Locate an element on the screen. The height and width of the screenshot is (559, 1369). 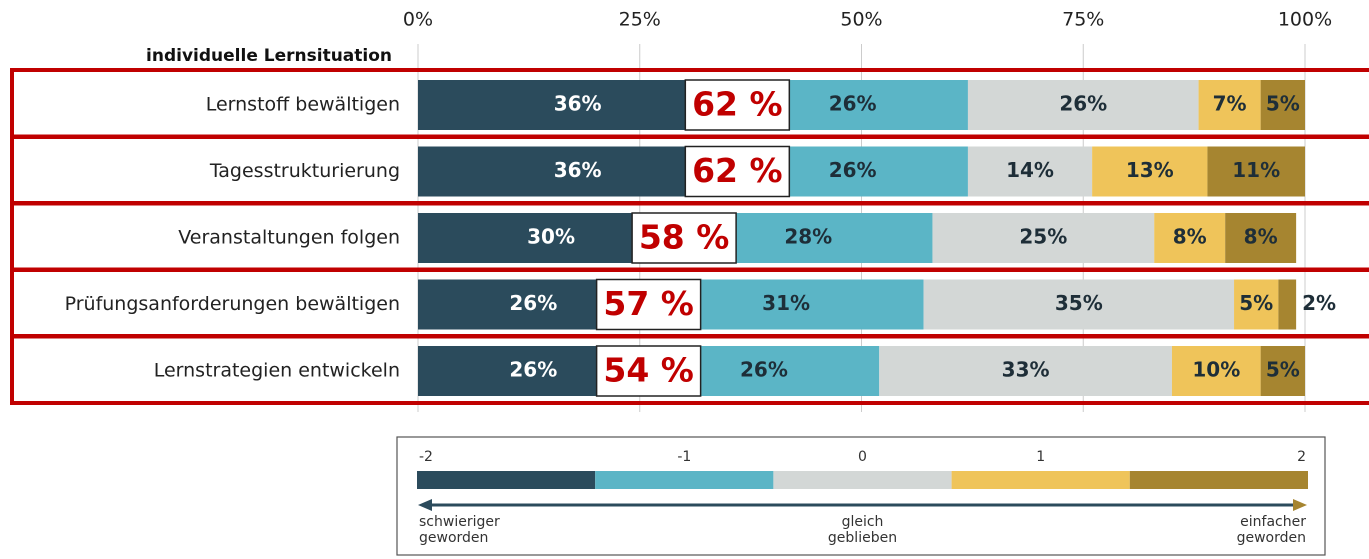
legend-label: -1 is located at coordinates (684, 457).